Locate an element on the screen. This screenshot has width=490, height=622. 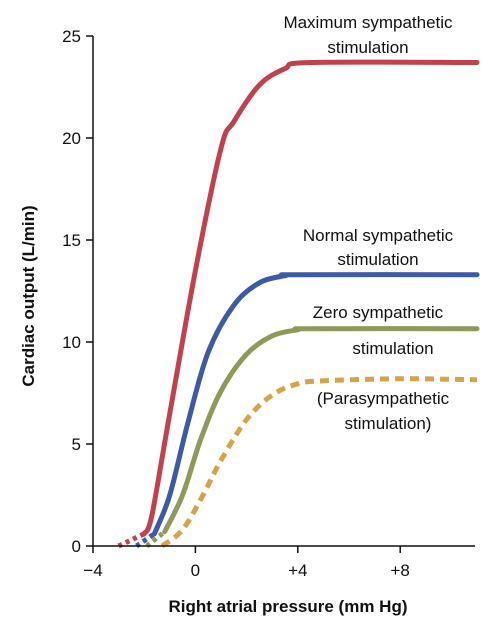
annotation-maximum-sympathetic: Maximum sympathetic stimulation is located at coordinates (368, 35).